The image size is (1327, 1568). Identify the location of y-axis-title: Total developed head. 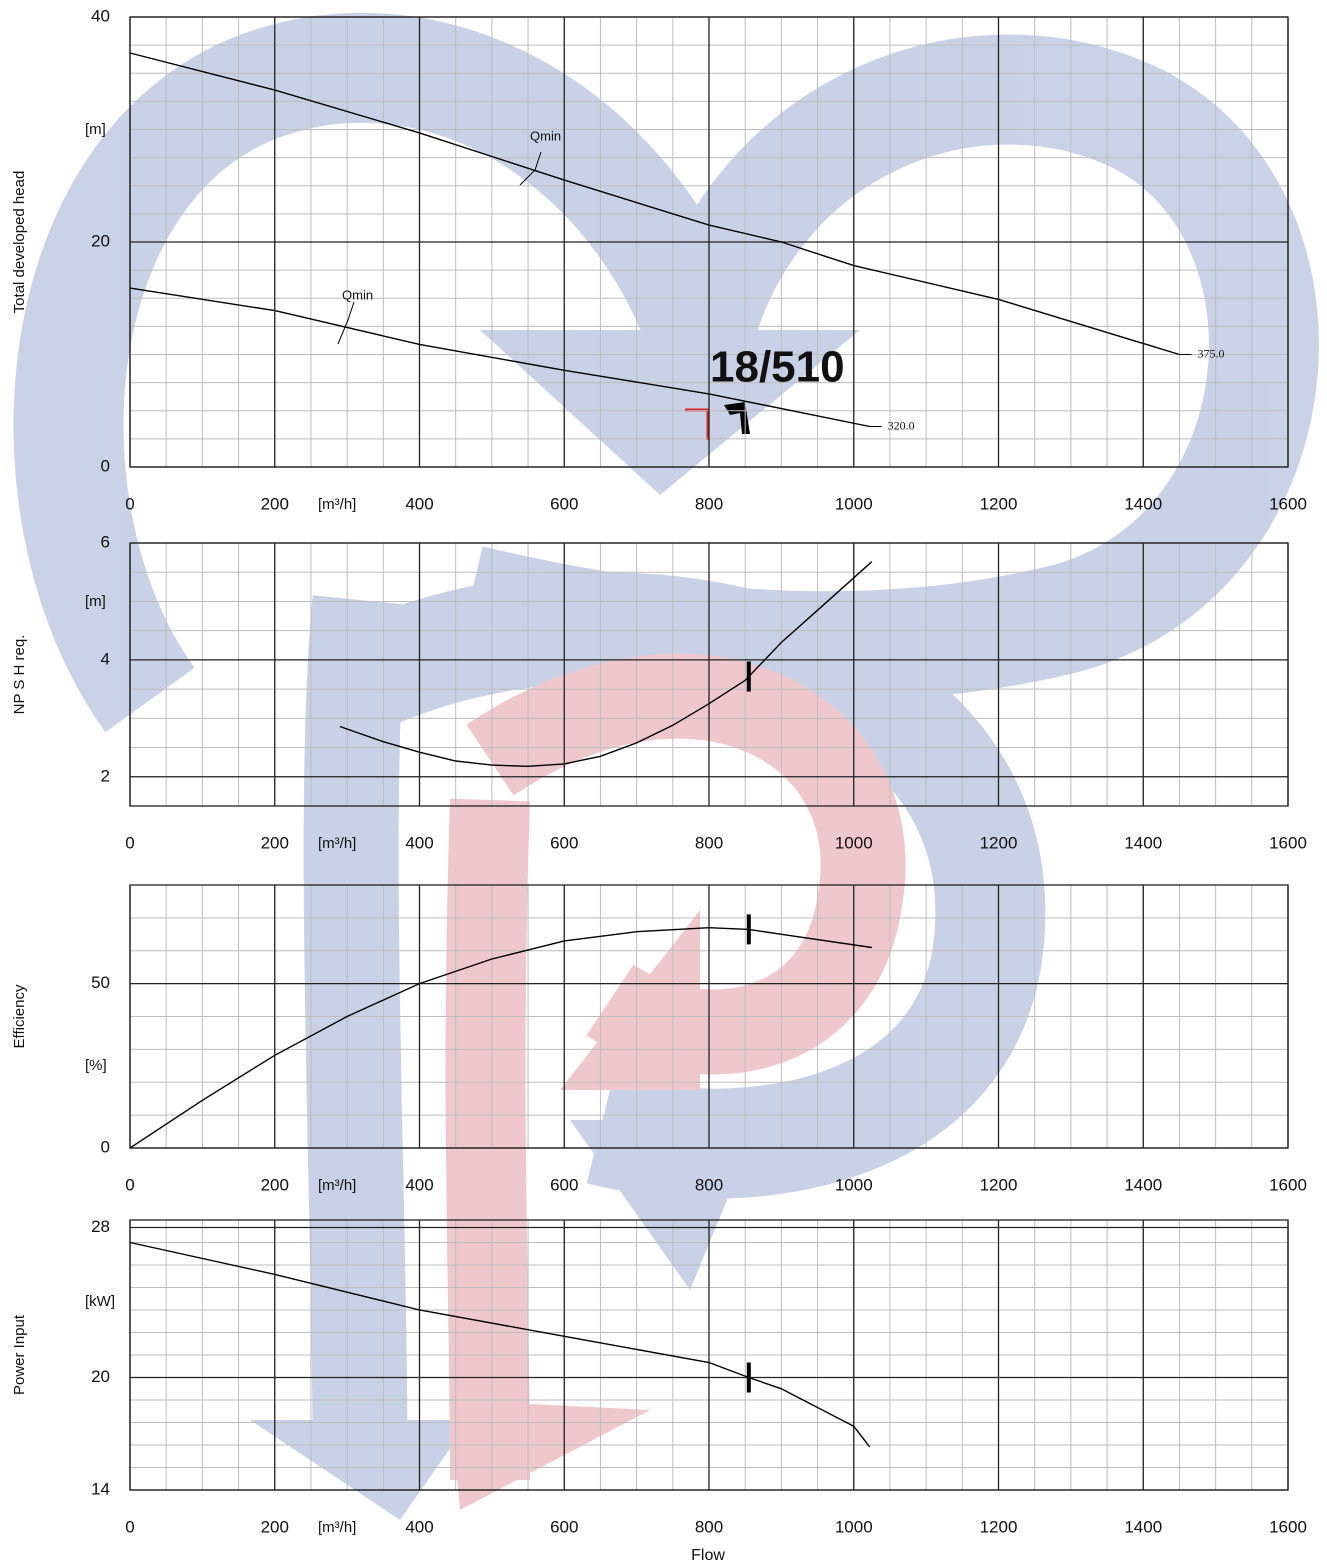
(19, 242).